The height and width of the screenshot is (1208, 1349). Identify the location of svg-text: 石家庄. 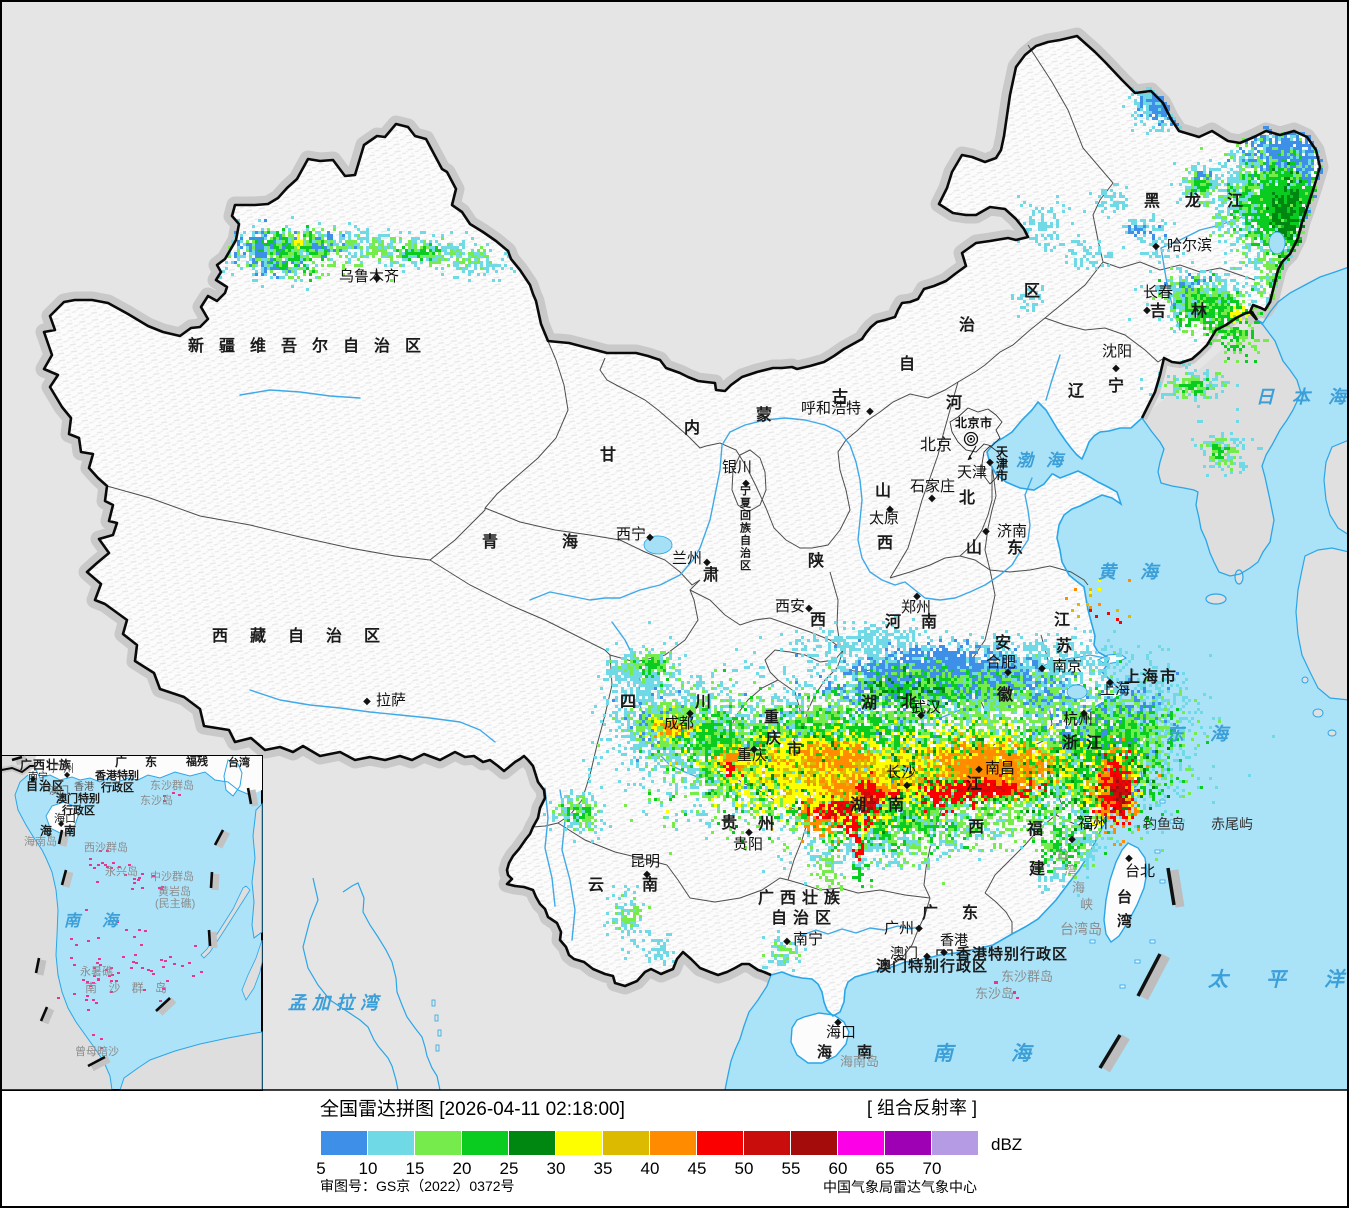
(932, 486).